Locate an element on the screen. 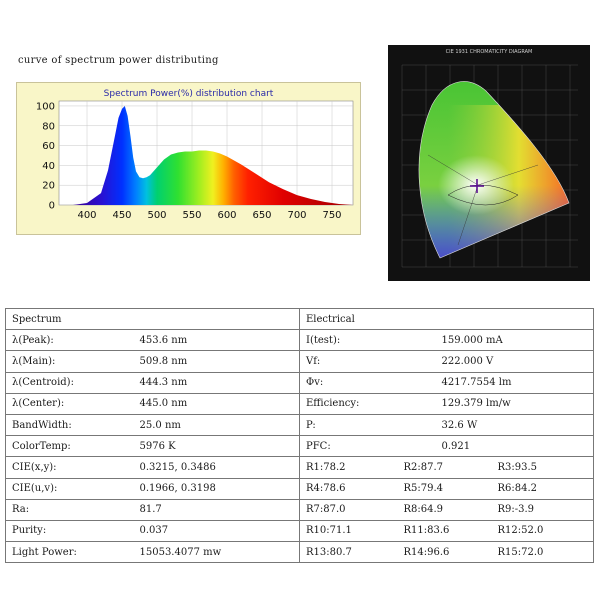 This screenshot has height=600, width=600. cie-measurement-marker is located at coordinates (477, 186).